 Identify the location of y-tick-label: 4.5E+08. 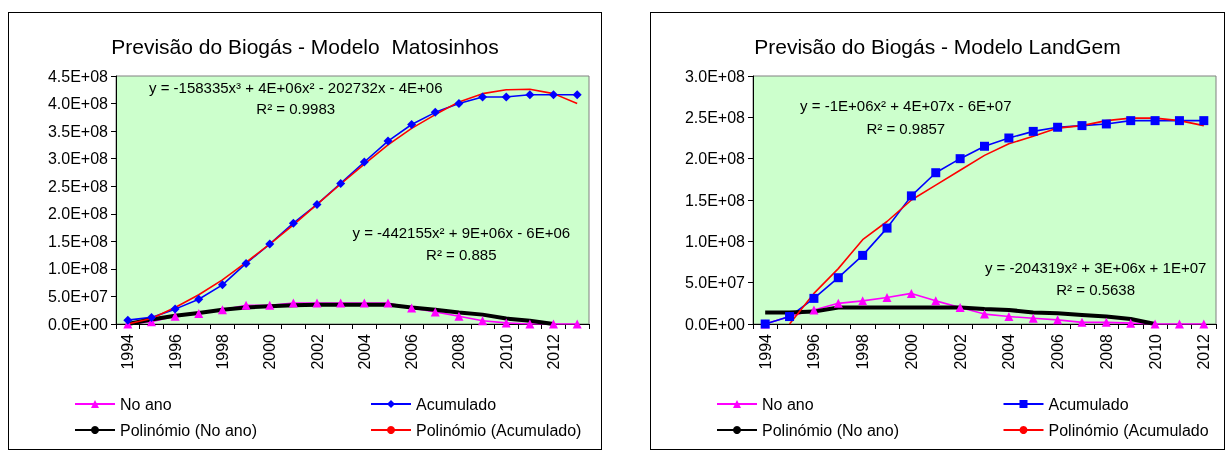
(78, 76).